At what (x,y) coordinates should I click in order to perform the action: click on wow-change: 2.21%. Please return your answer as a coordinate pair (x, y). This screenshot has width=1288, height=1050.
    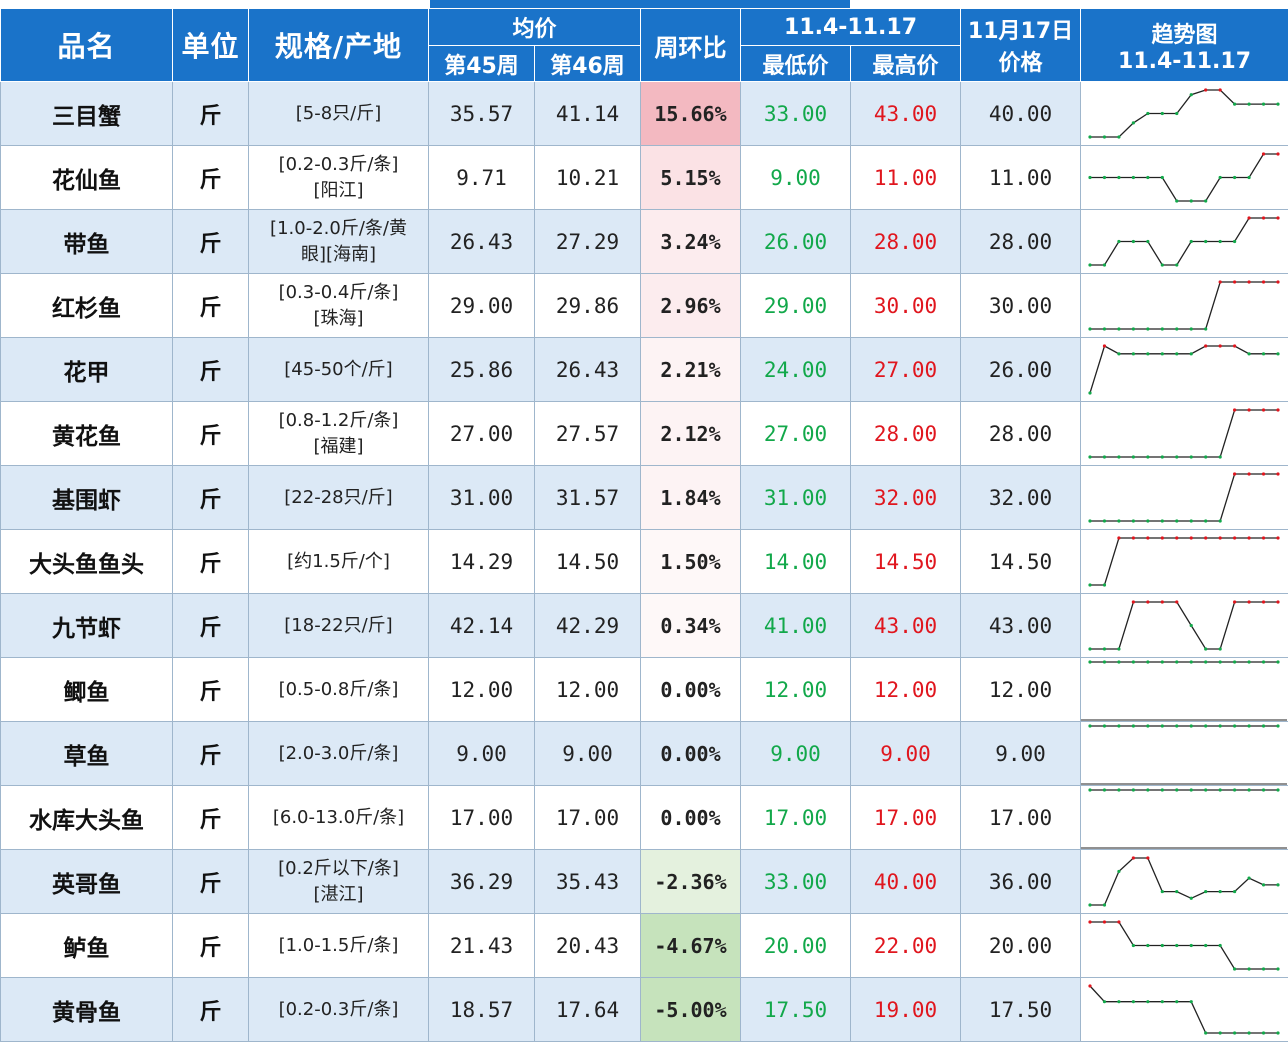
    Looking at the image, I should click on (691, 369).